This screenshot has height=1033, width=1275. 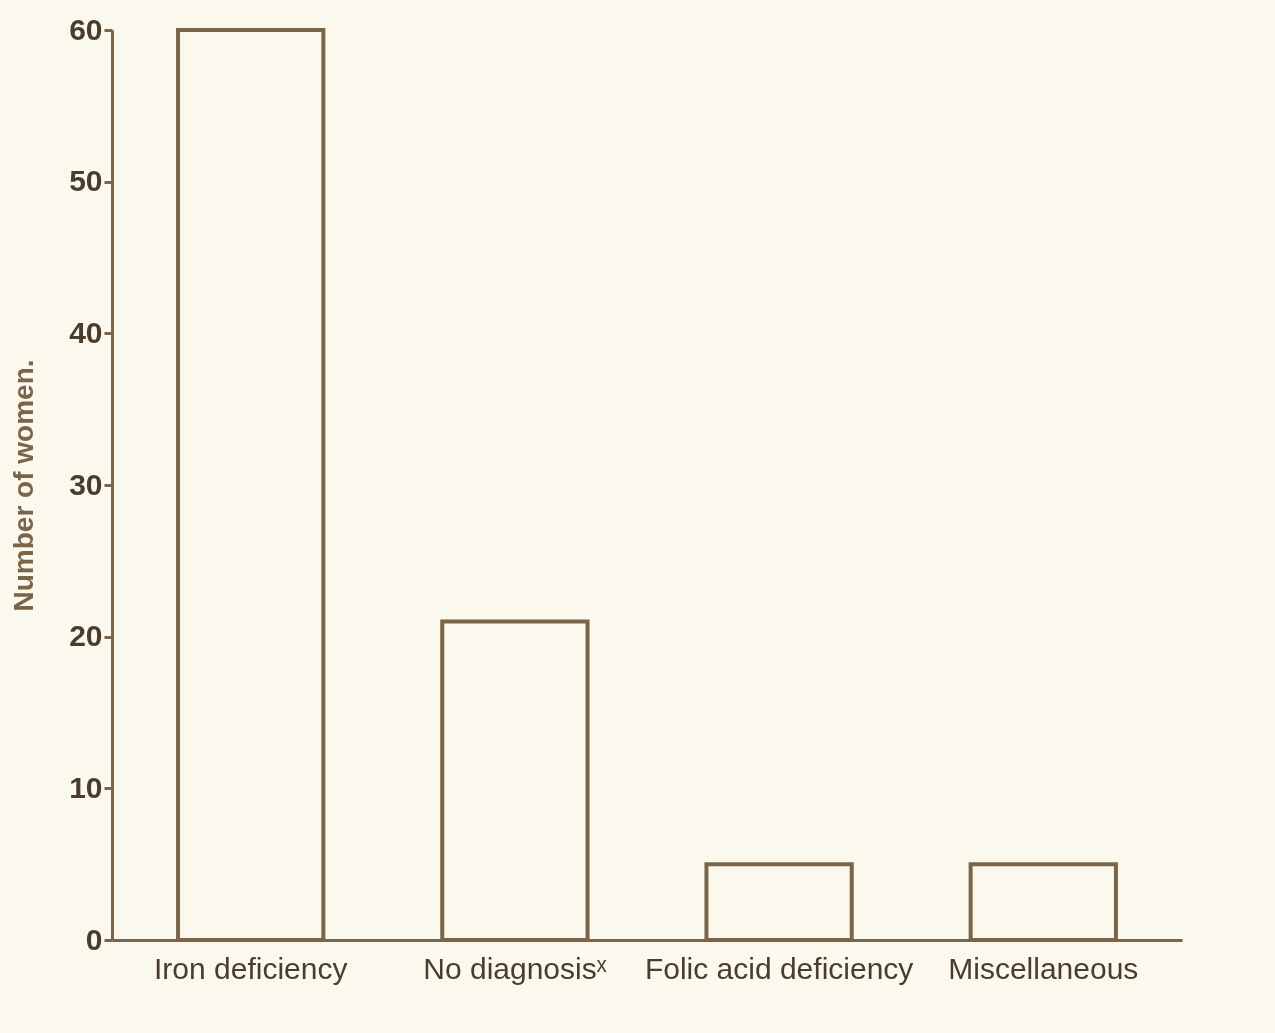 What do you see at coordinates (1043, 968) in the screenshot?
I see `x-tick-label: Miscellaneous` at bounding box center [1043, 968].